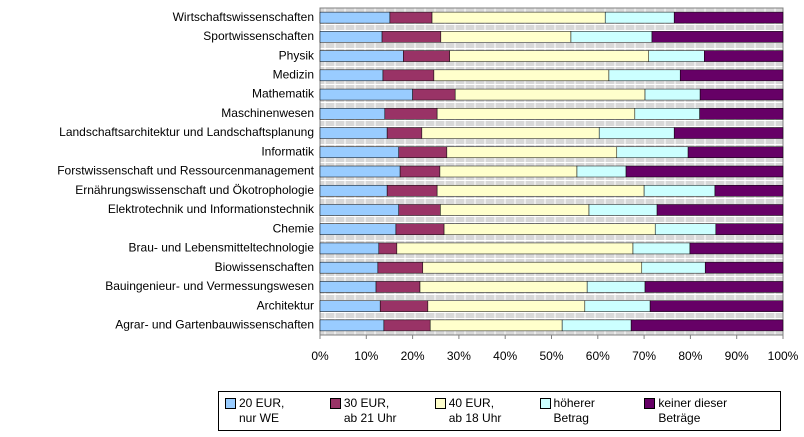 The width and height of the screenshot is (804, 437). I want to click on legend-label: 40 EUR, ab 18 Uhr, so click(475, 410).